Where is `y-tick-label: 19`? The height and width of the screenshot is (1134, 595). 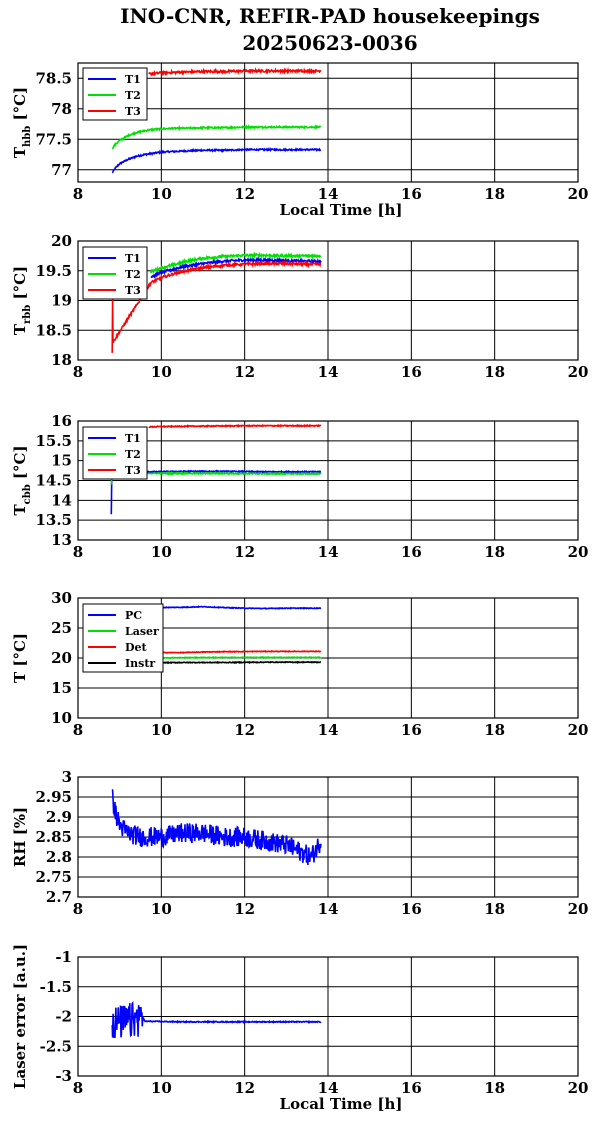 y-tick-label: 19 is located at coordinates (61, 301).